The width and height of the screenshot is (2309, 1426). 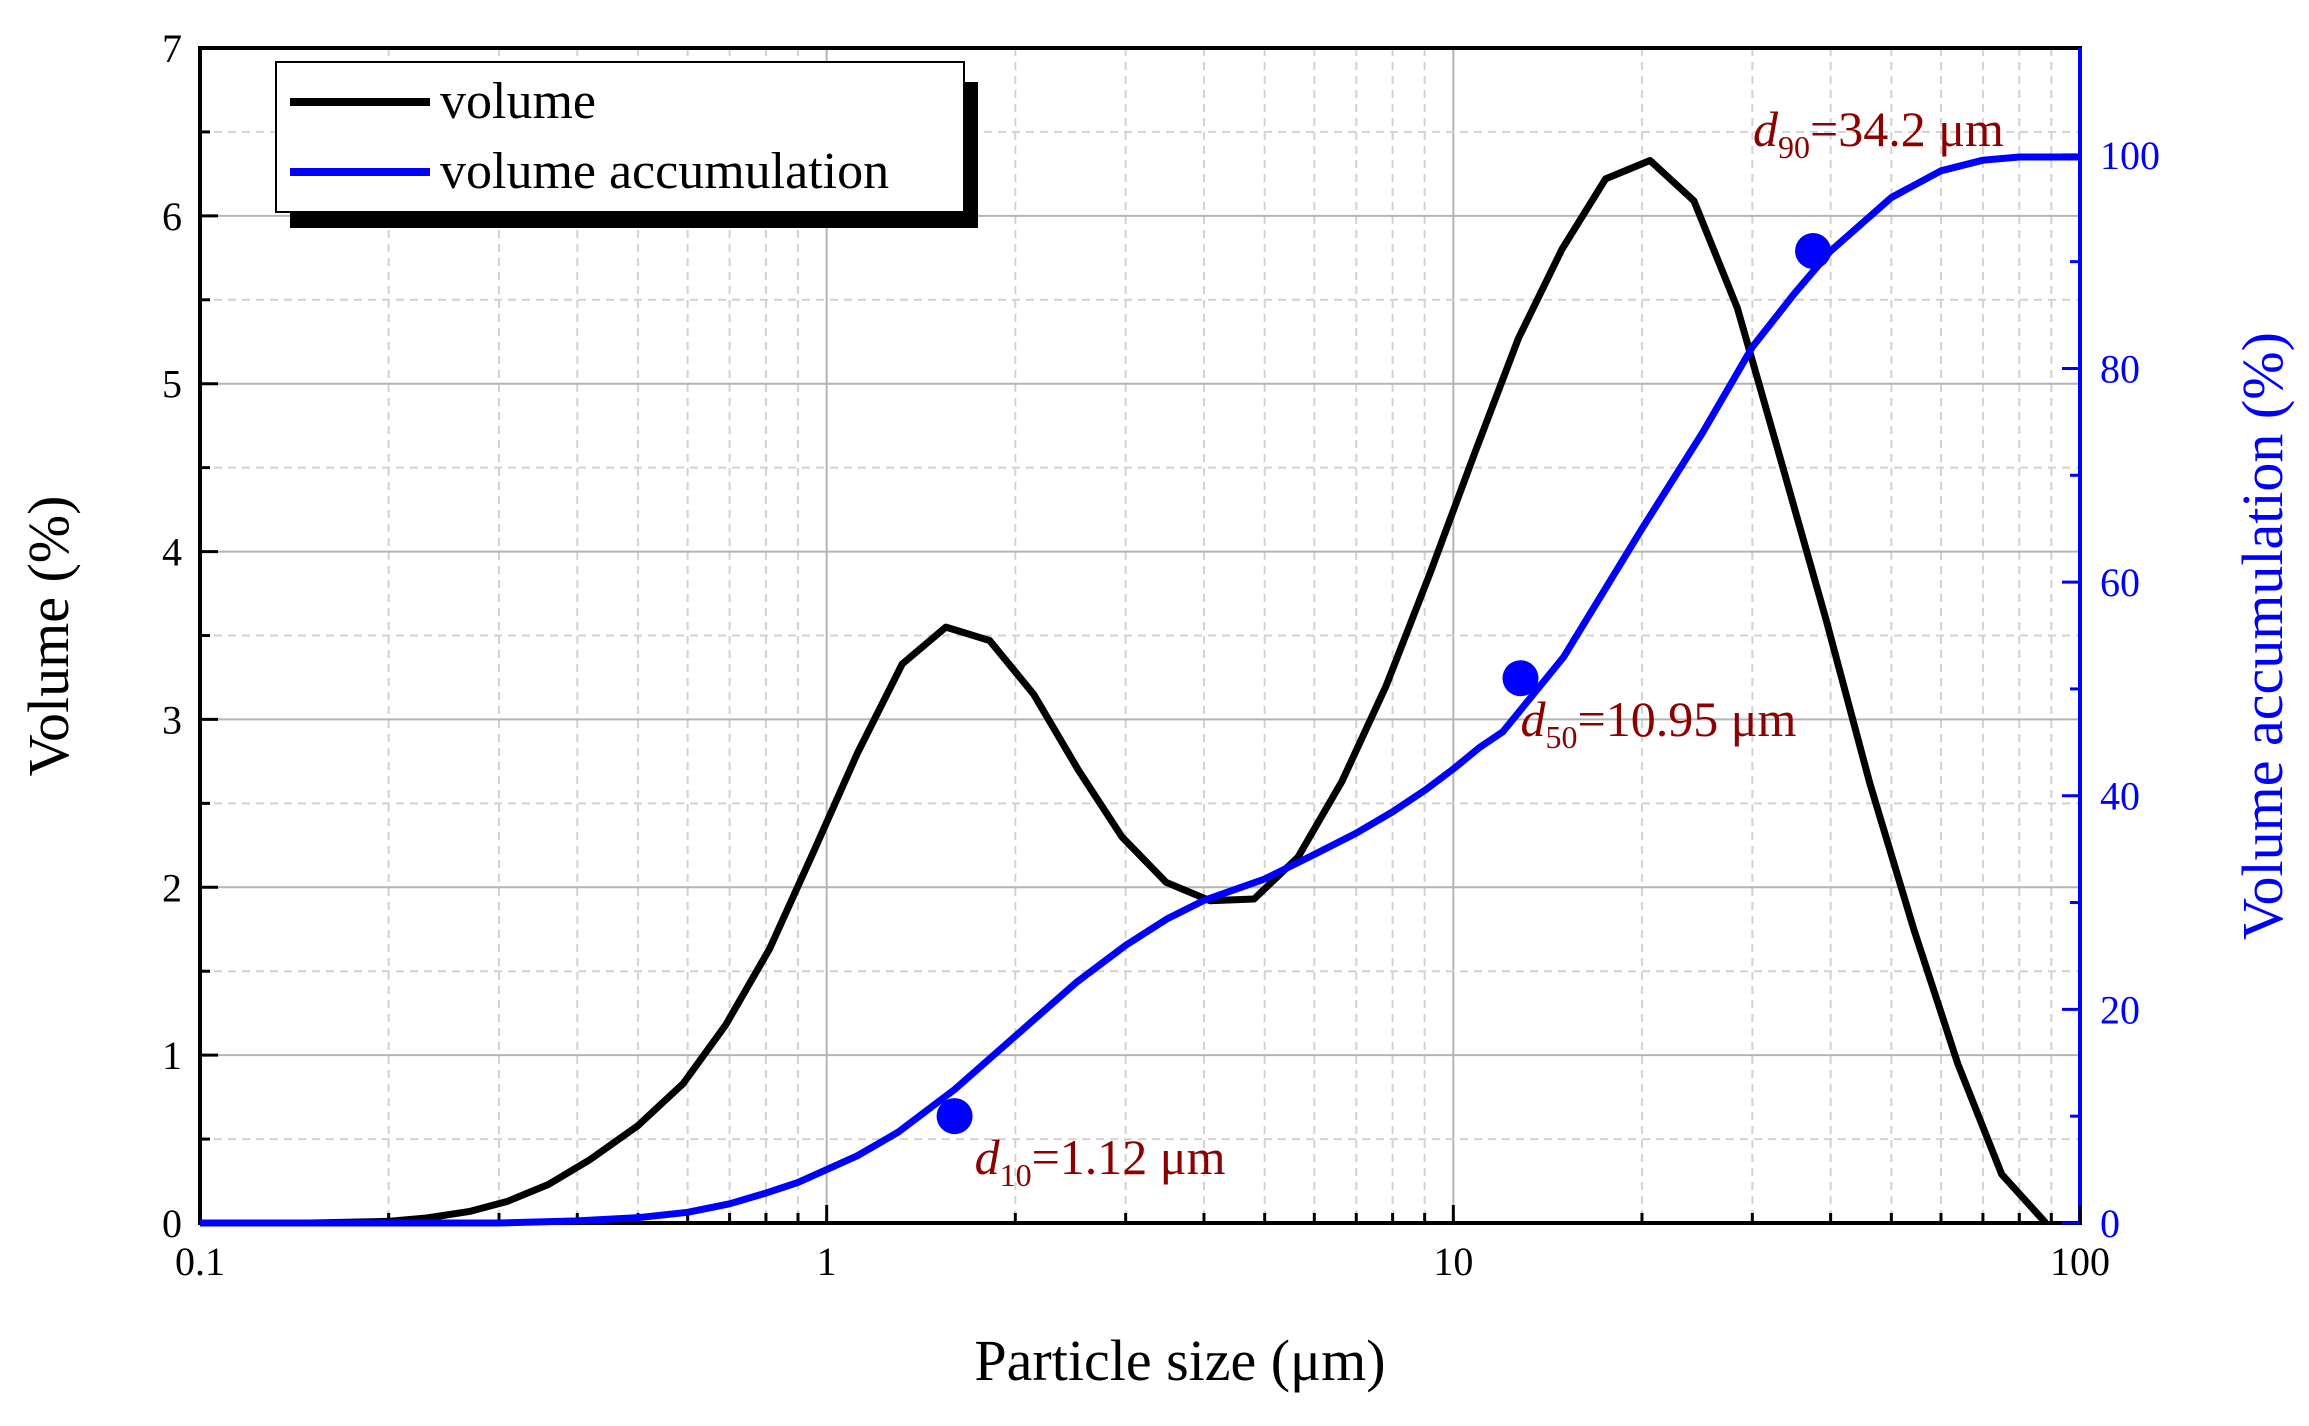 What do you see at coordinates (200, 1261) in the screenshot?
I see `x-tick-label: 0.1` at bounding box center [200, 1261].